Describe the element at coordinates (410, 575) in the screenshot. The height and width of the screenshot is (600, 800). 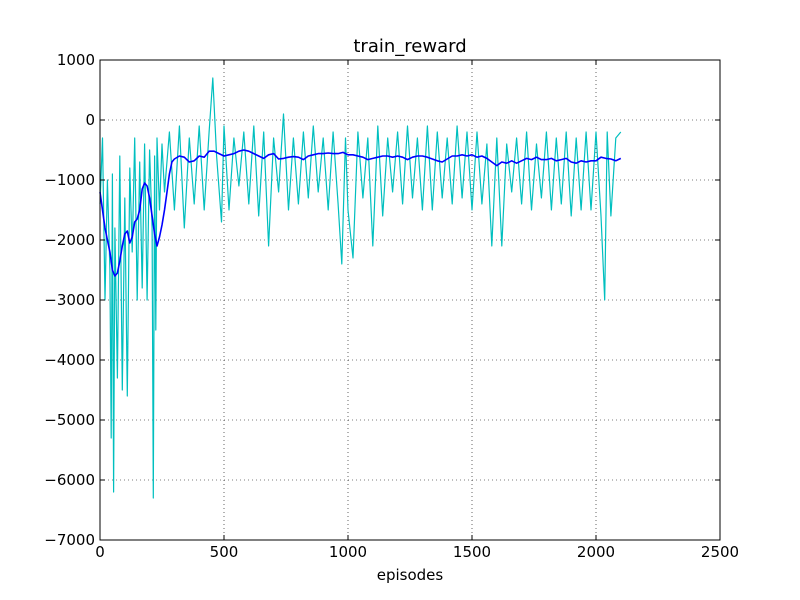
I see `x-axis-label: episodes` at that location.